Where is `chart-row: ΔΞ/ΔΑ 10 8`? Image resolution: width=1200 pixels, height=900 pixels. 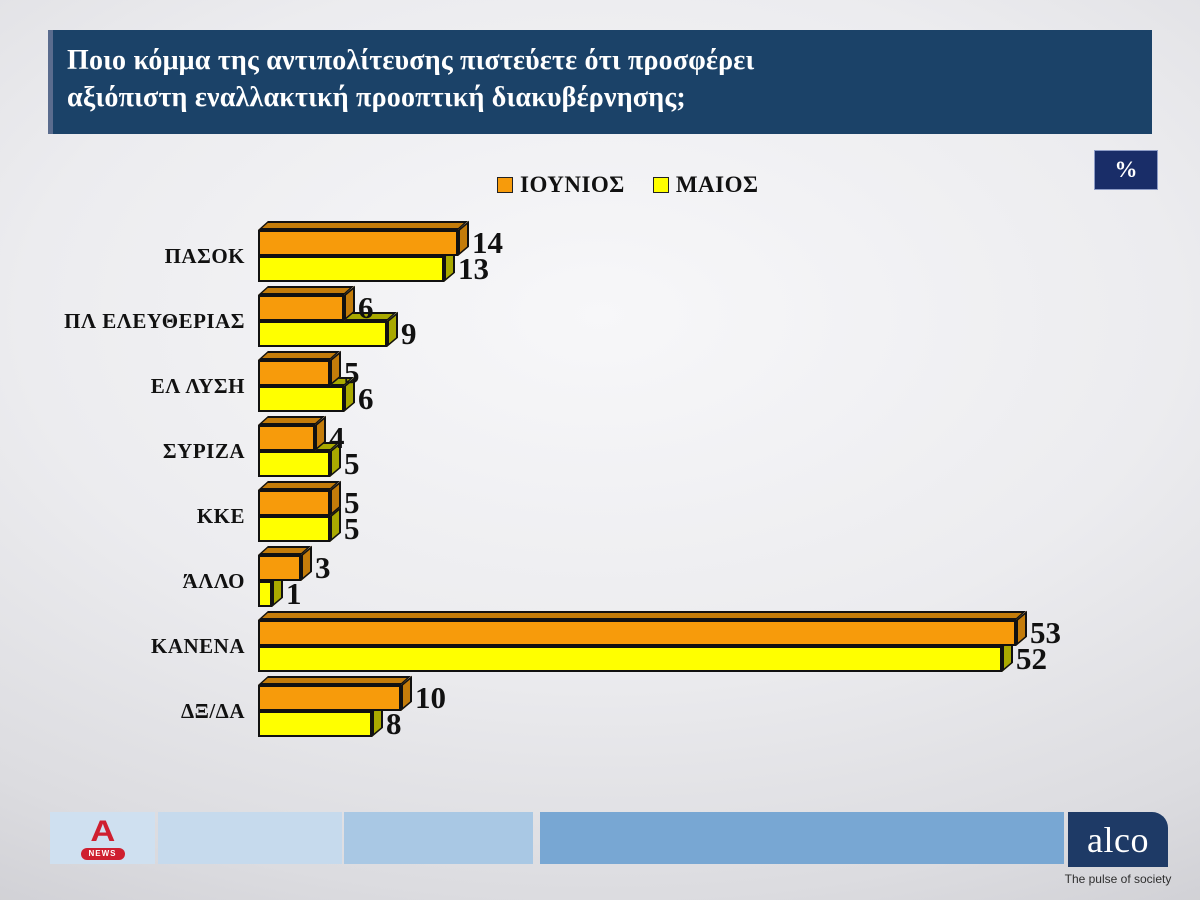
chart-row: ΔΞ/ΔΑ 10 8 is located at coordinates (600, 708).